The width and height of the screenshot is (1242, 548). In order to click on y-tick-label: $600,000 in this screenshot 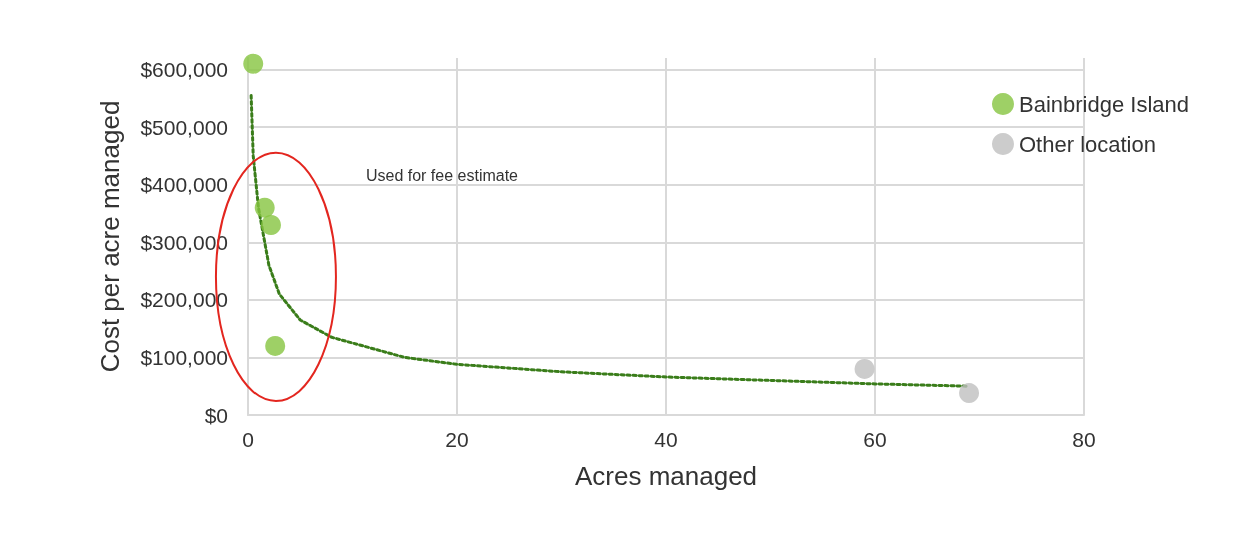, I will do `click(184, 70)`.